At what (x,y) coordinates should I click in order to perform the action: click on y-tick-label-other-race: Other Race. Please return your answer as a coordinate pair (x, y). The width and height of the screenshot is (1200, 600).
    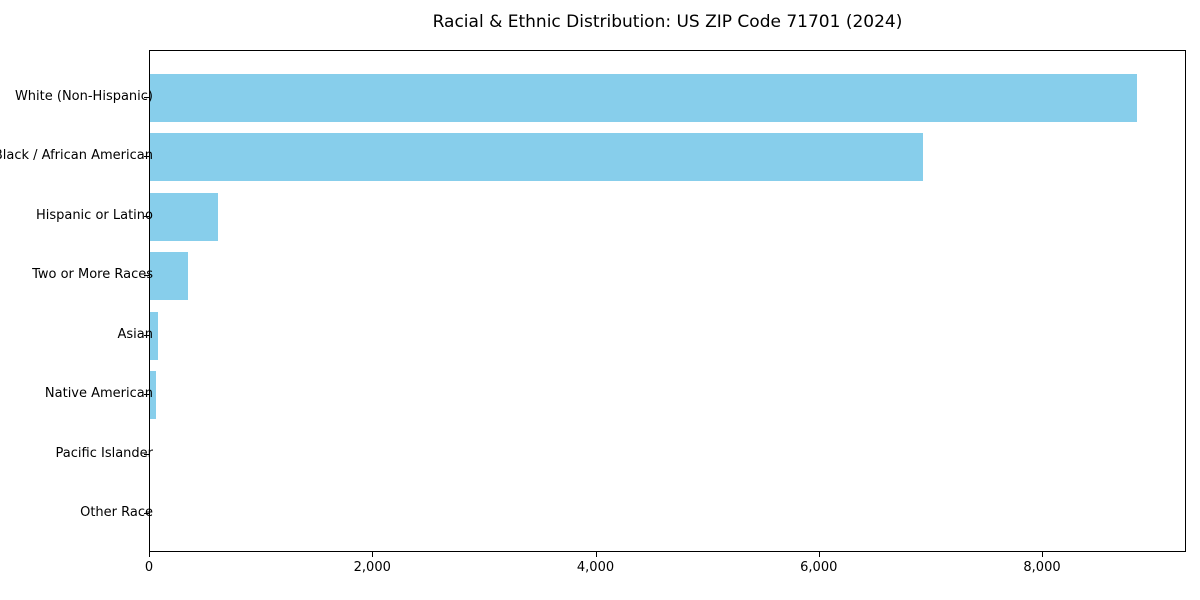
    Looking at the image, I should click on (116, 512).